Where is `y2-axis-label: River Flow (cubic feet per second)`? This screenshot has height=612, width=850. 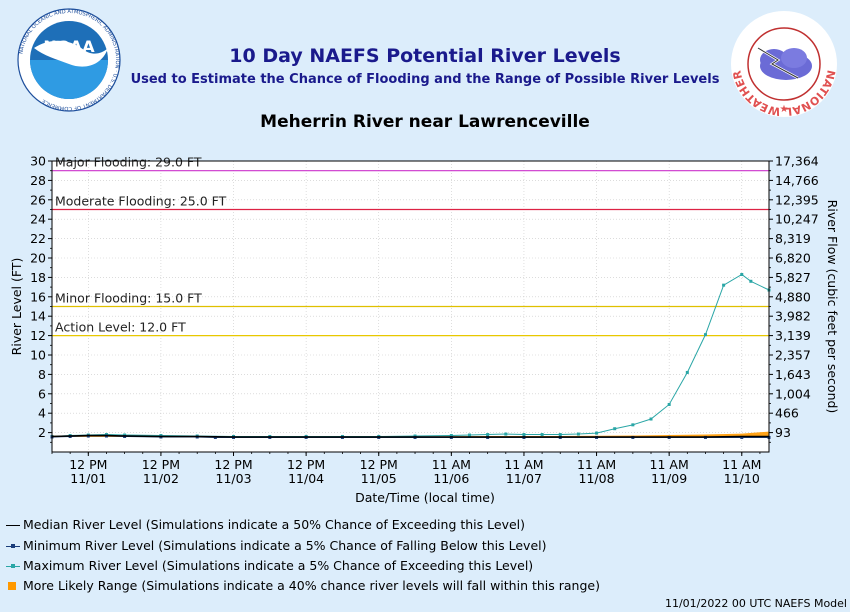 y2-axis-label: River Flow (cubic feet per second) is located at coordinates (832, 307).